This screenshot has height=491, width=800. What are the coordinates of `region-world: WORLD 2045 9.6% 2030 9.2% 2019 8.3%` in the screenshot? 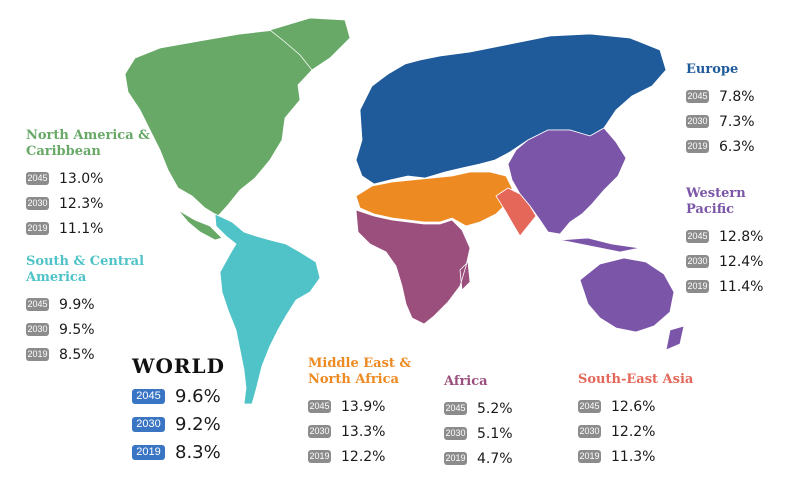 It's located at (178, 410).